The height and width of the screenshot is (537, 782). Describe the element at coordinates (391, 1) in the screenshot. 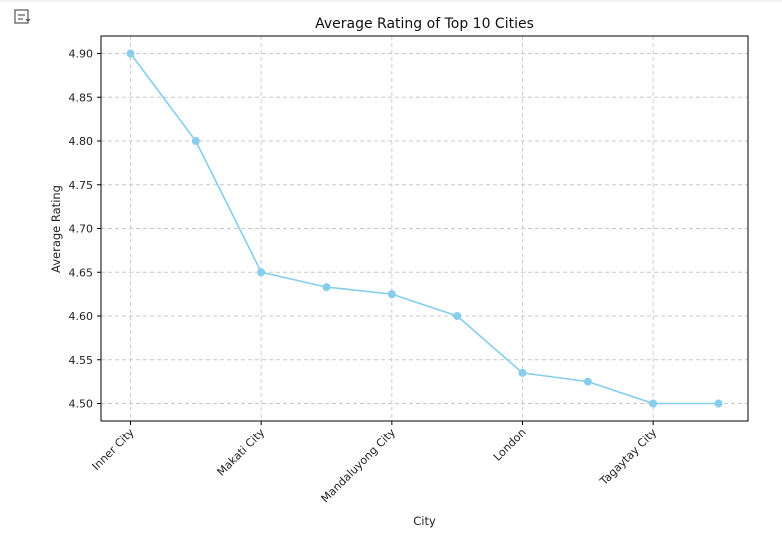

I see `notebook-top-border` at that location.